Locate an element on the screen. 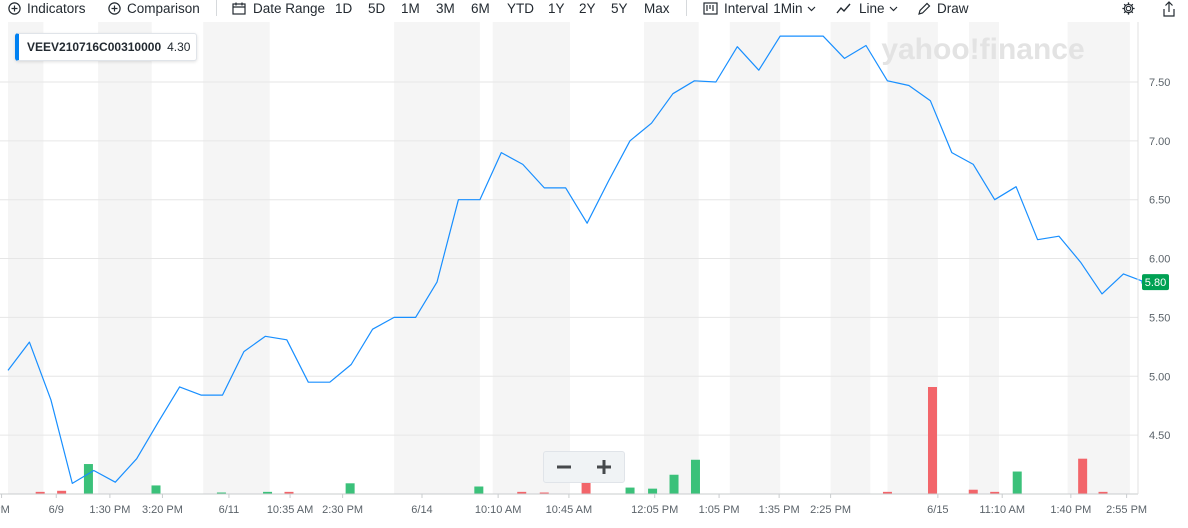  draw-button: Draw is located at coordinates (943, 8).